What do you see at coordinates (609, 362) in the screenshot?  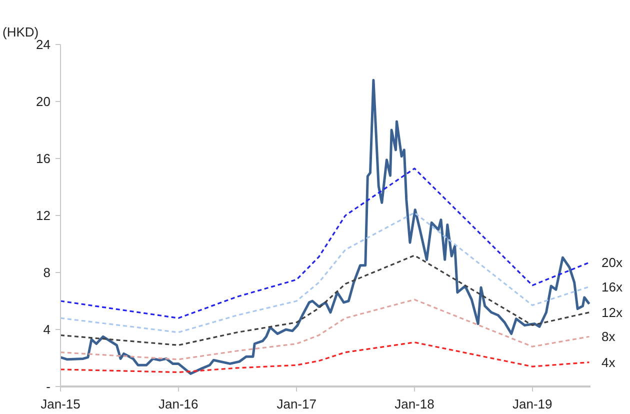 I see `series-label: 4x` at bounding box center [609, 362].